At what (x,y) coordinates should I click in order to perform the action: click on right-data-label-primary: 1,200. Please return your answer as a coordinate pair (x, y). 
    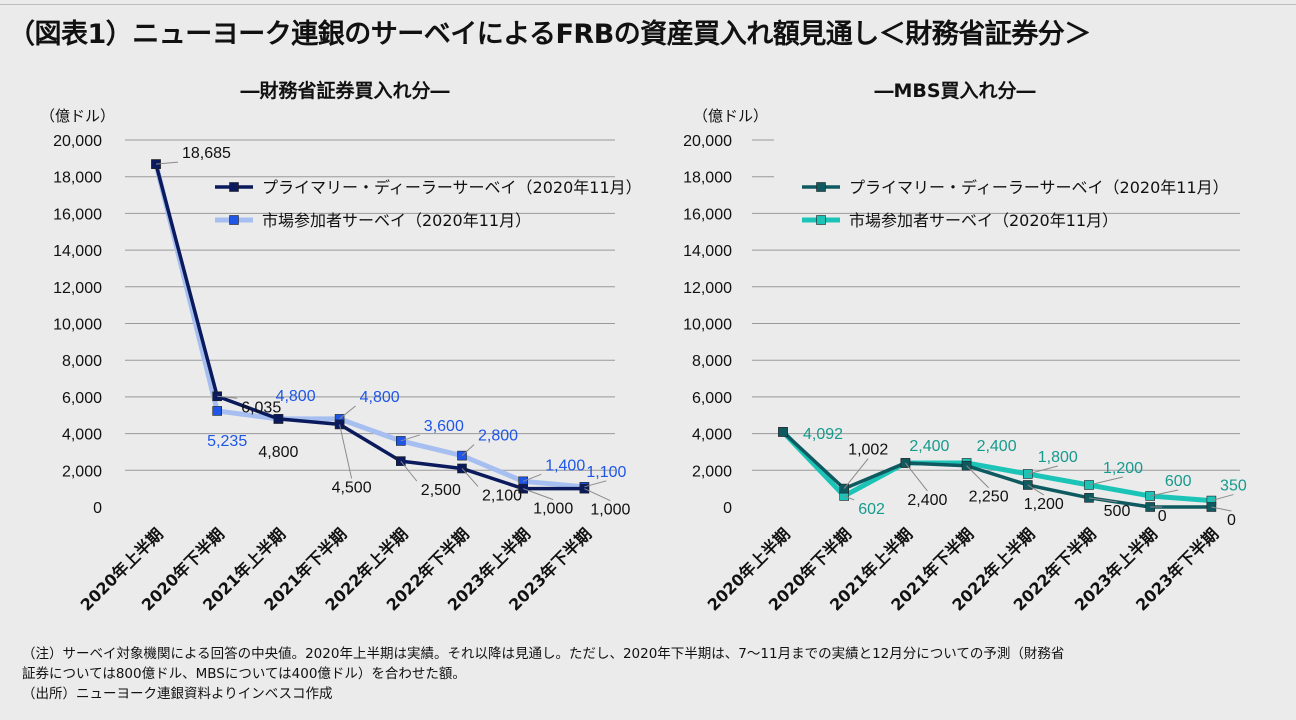
    Looking at the image, I should click on (1044, 504).